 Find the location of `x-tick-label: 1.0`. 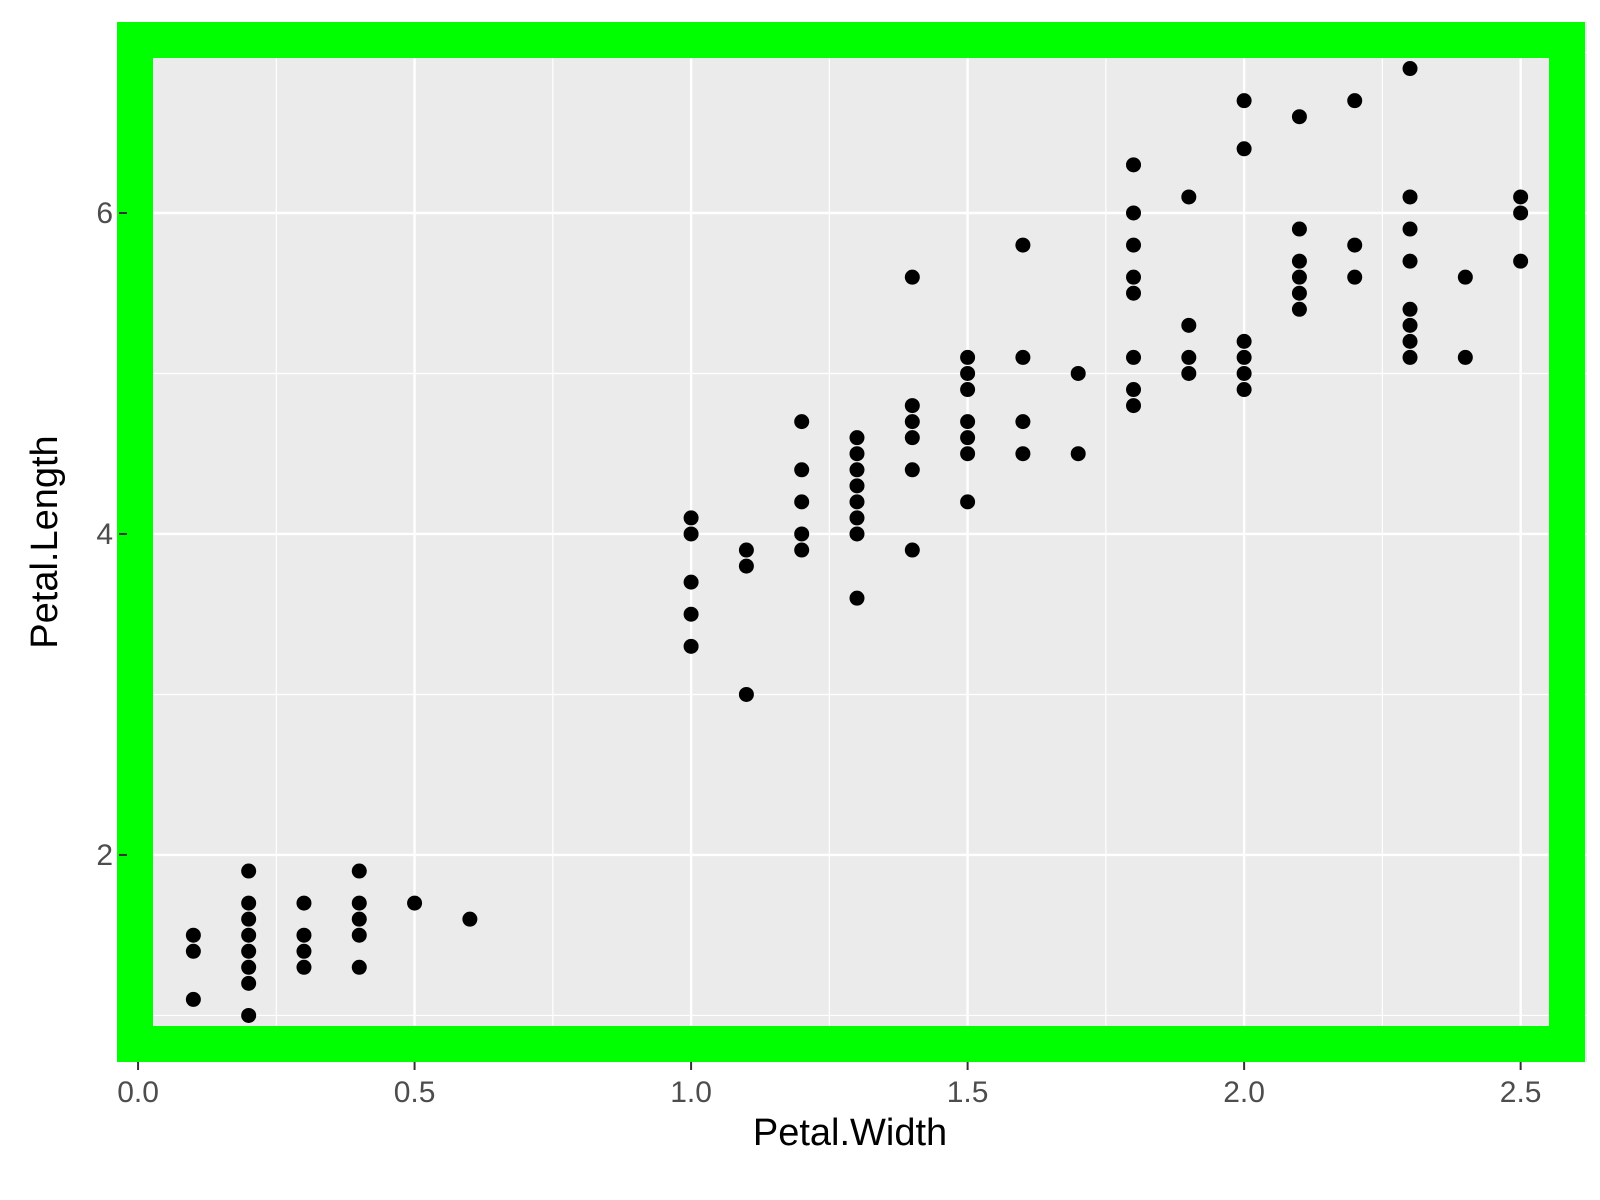

x-tick-label: 1.0 is located at coordinates (691, 1092).